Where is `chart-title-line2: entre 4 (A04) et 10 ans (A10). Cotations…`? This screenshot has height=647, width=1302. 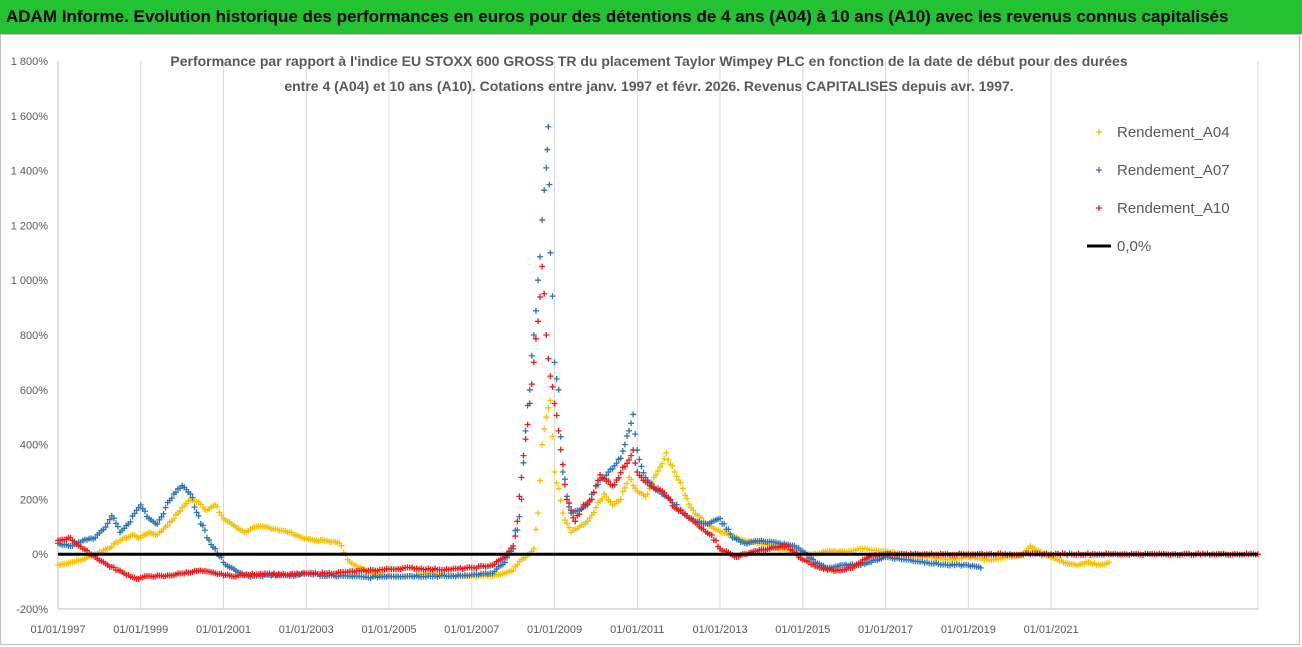
chart-title-line2: entre 4 (A04) et 10 ans (A10). Cotations… is located at coordinates (648, 86).